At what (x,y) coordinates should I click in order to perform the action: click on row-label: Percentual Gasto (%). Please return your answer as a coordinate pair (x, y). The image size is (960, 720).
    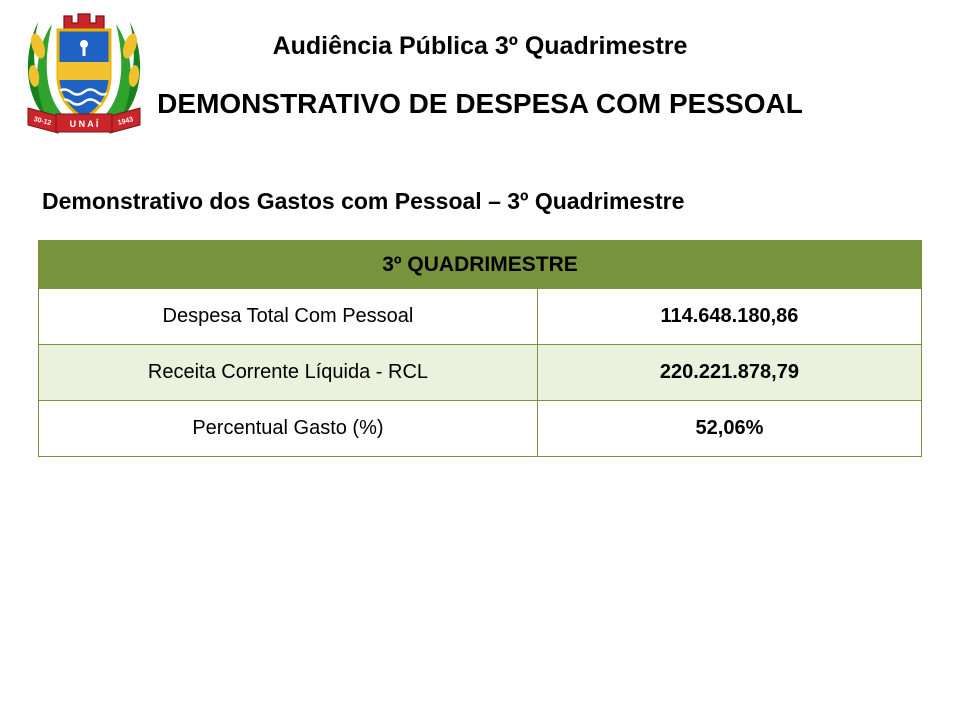
    Looking at the image, I should click on (288, 428).